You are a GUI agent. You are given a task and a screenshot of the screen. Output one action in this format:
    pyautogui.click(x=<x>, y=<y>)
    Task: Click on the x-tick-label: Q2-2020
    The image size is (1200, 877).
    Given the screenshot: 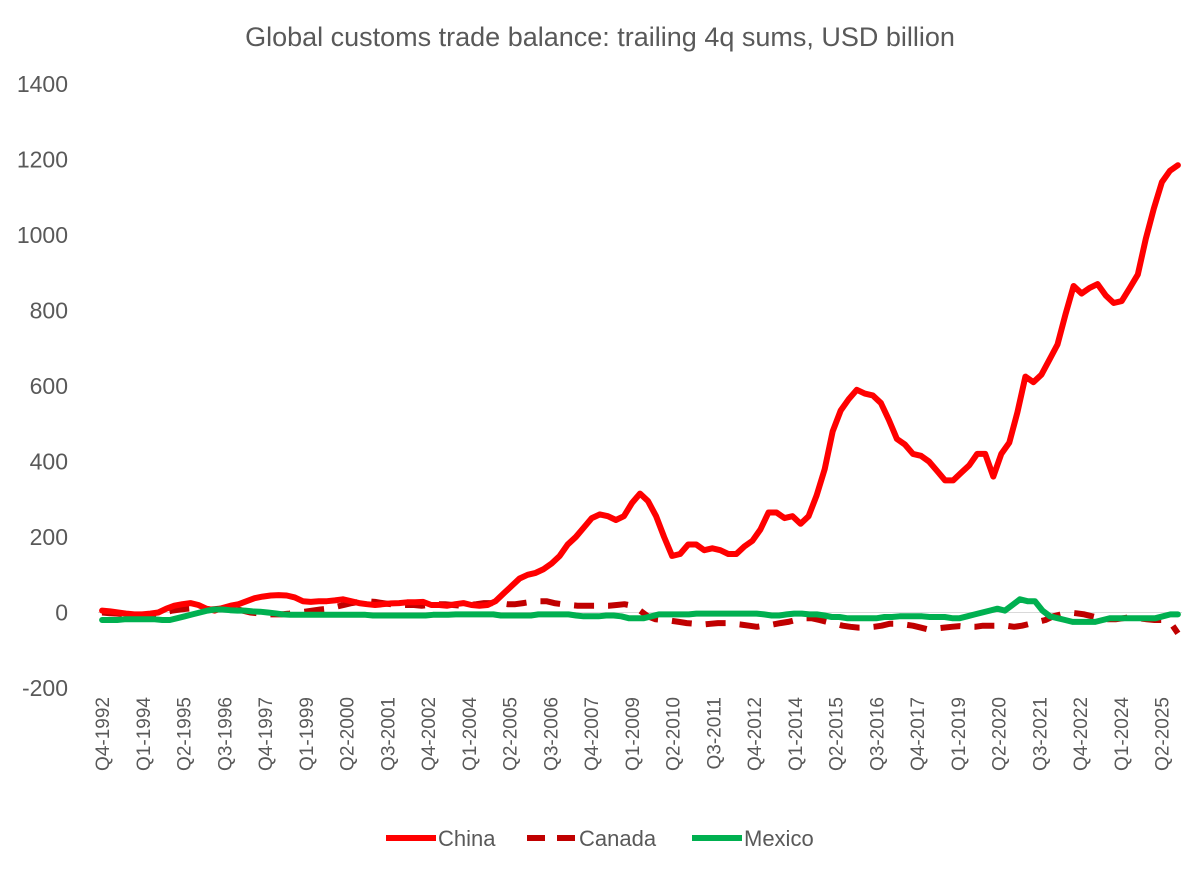 What is the action you would take?
    pyautogui.click(x=1000, y=734)
    